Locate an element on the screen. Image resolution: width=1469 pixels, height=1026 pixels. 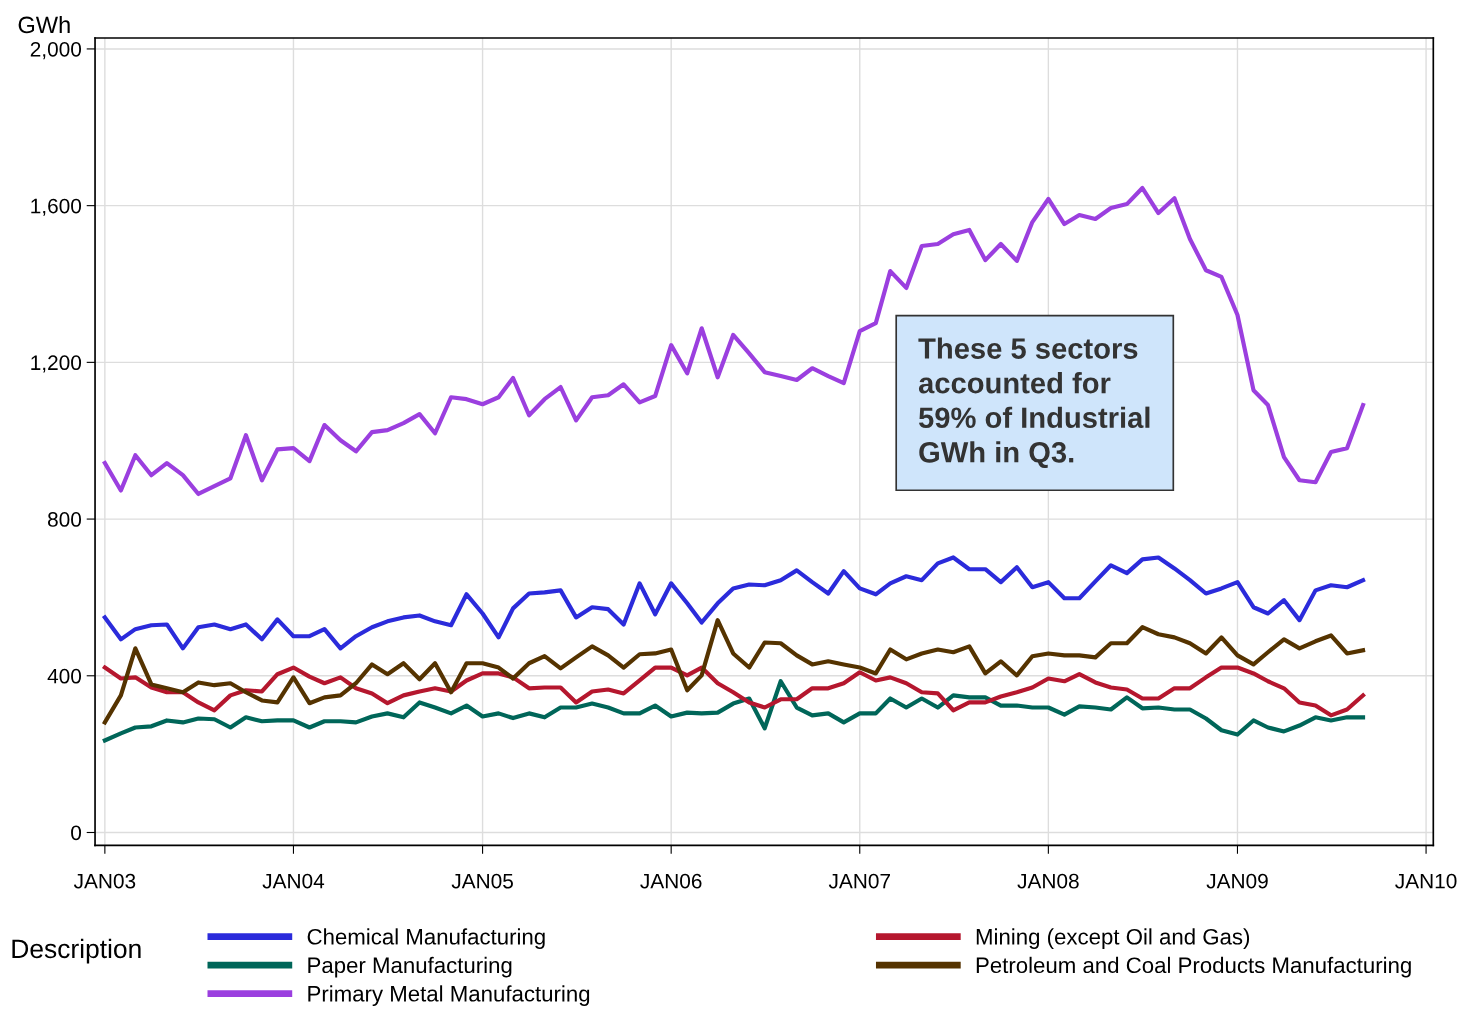
x-tick-label: JAN08 is located at coordinates (1048, 881).